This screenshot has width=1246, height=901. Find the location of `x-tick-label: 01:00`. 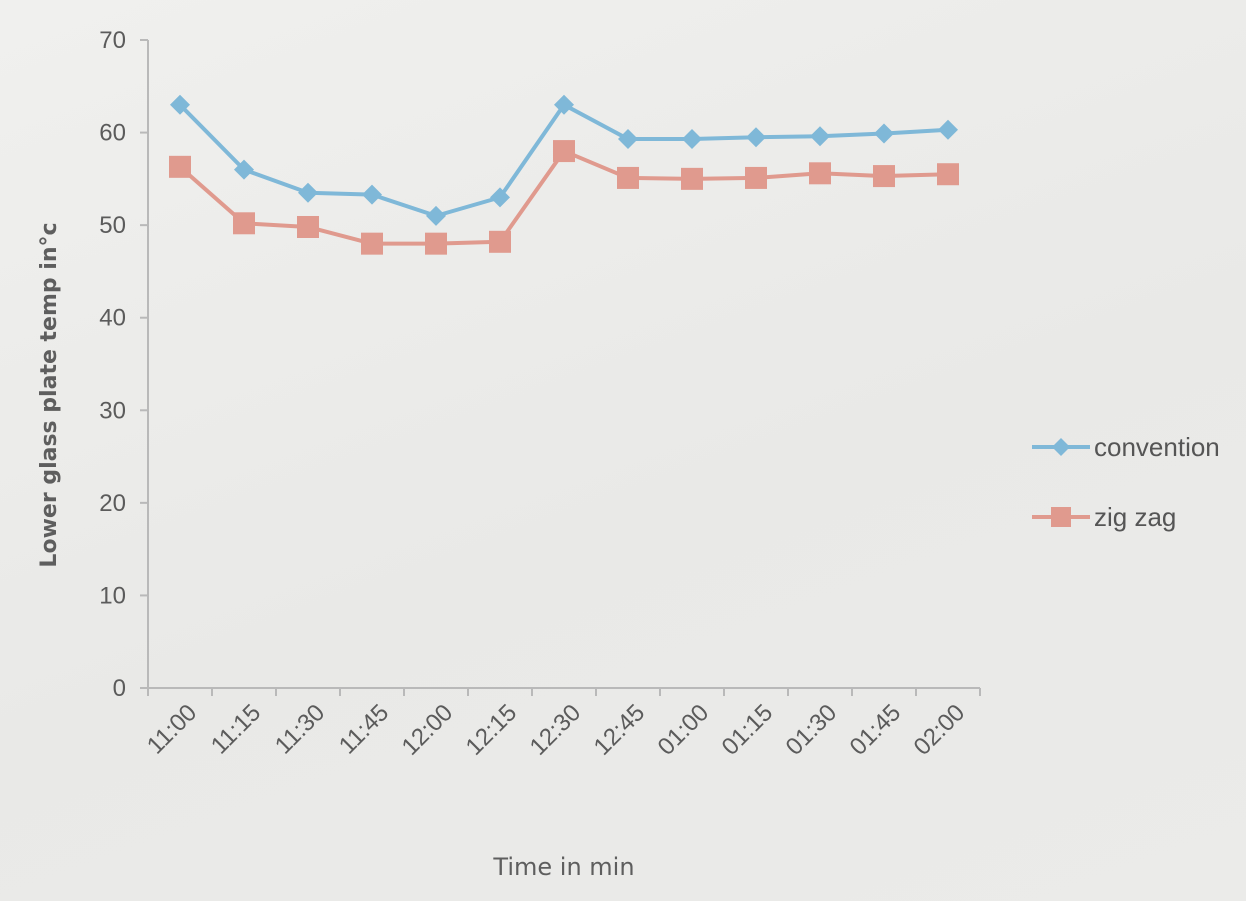

x-tick-label: 01:00 is located at coordinates (684, 730).